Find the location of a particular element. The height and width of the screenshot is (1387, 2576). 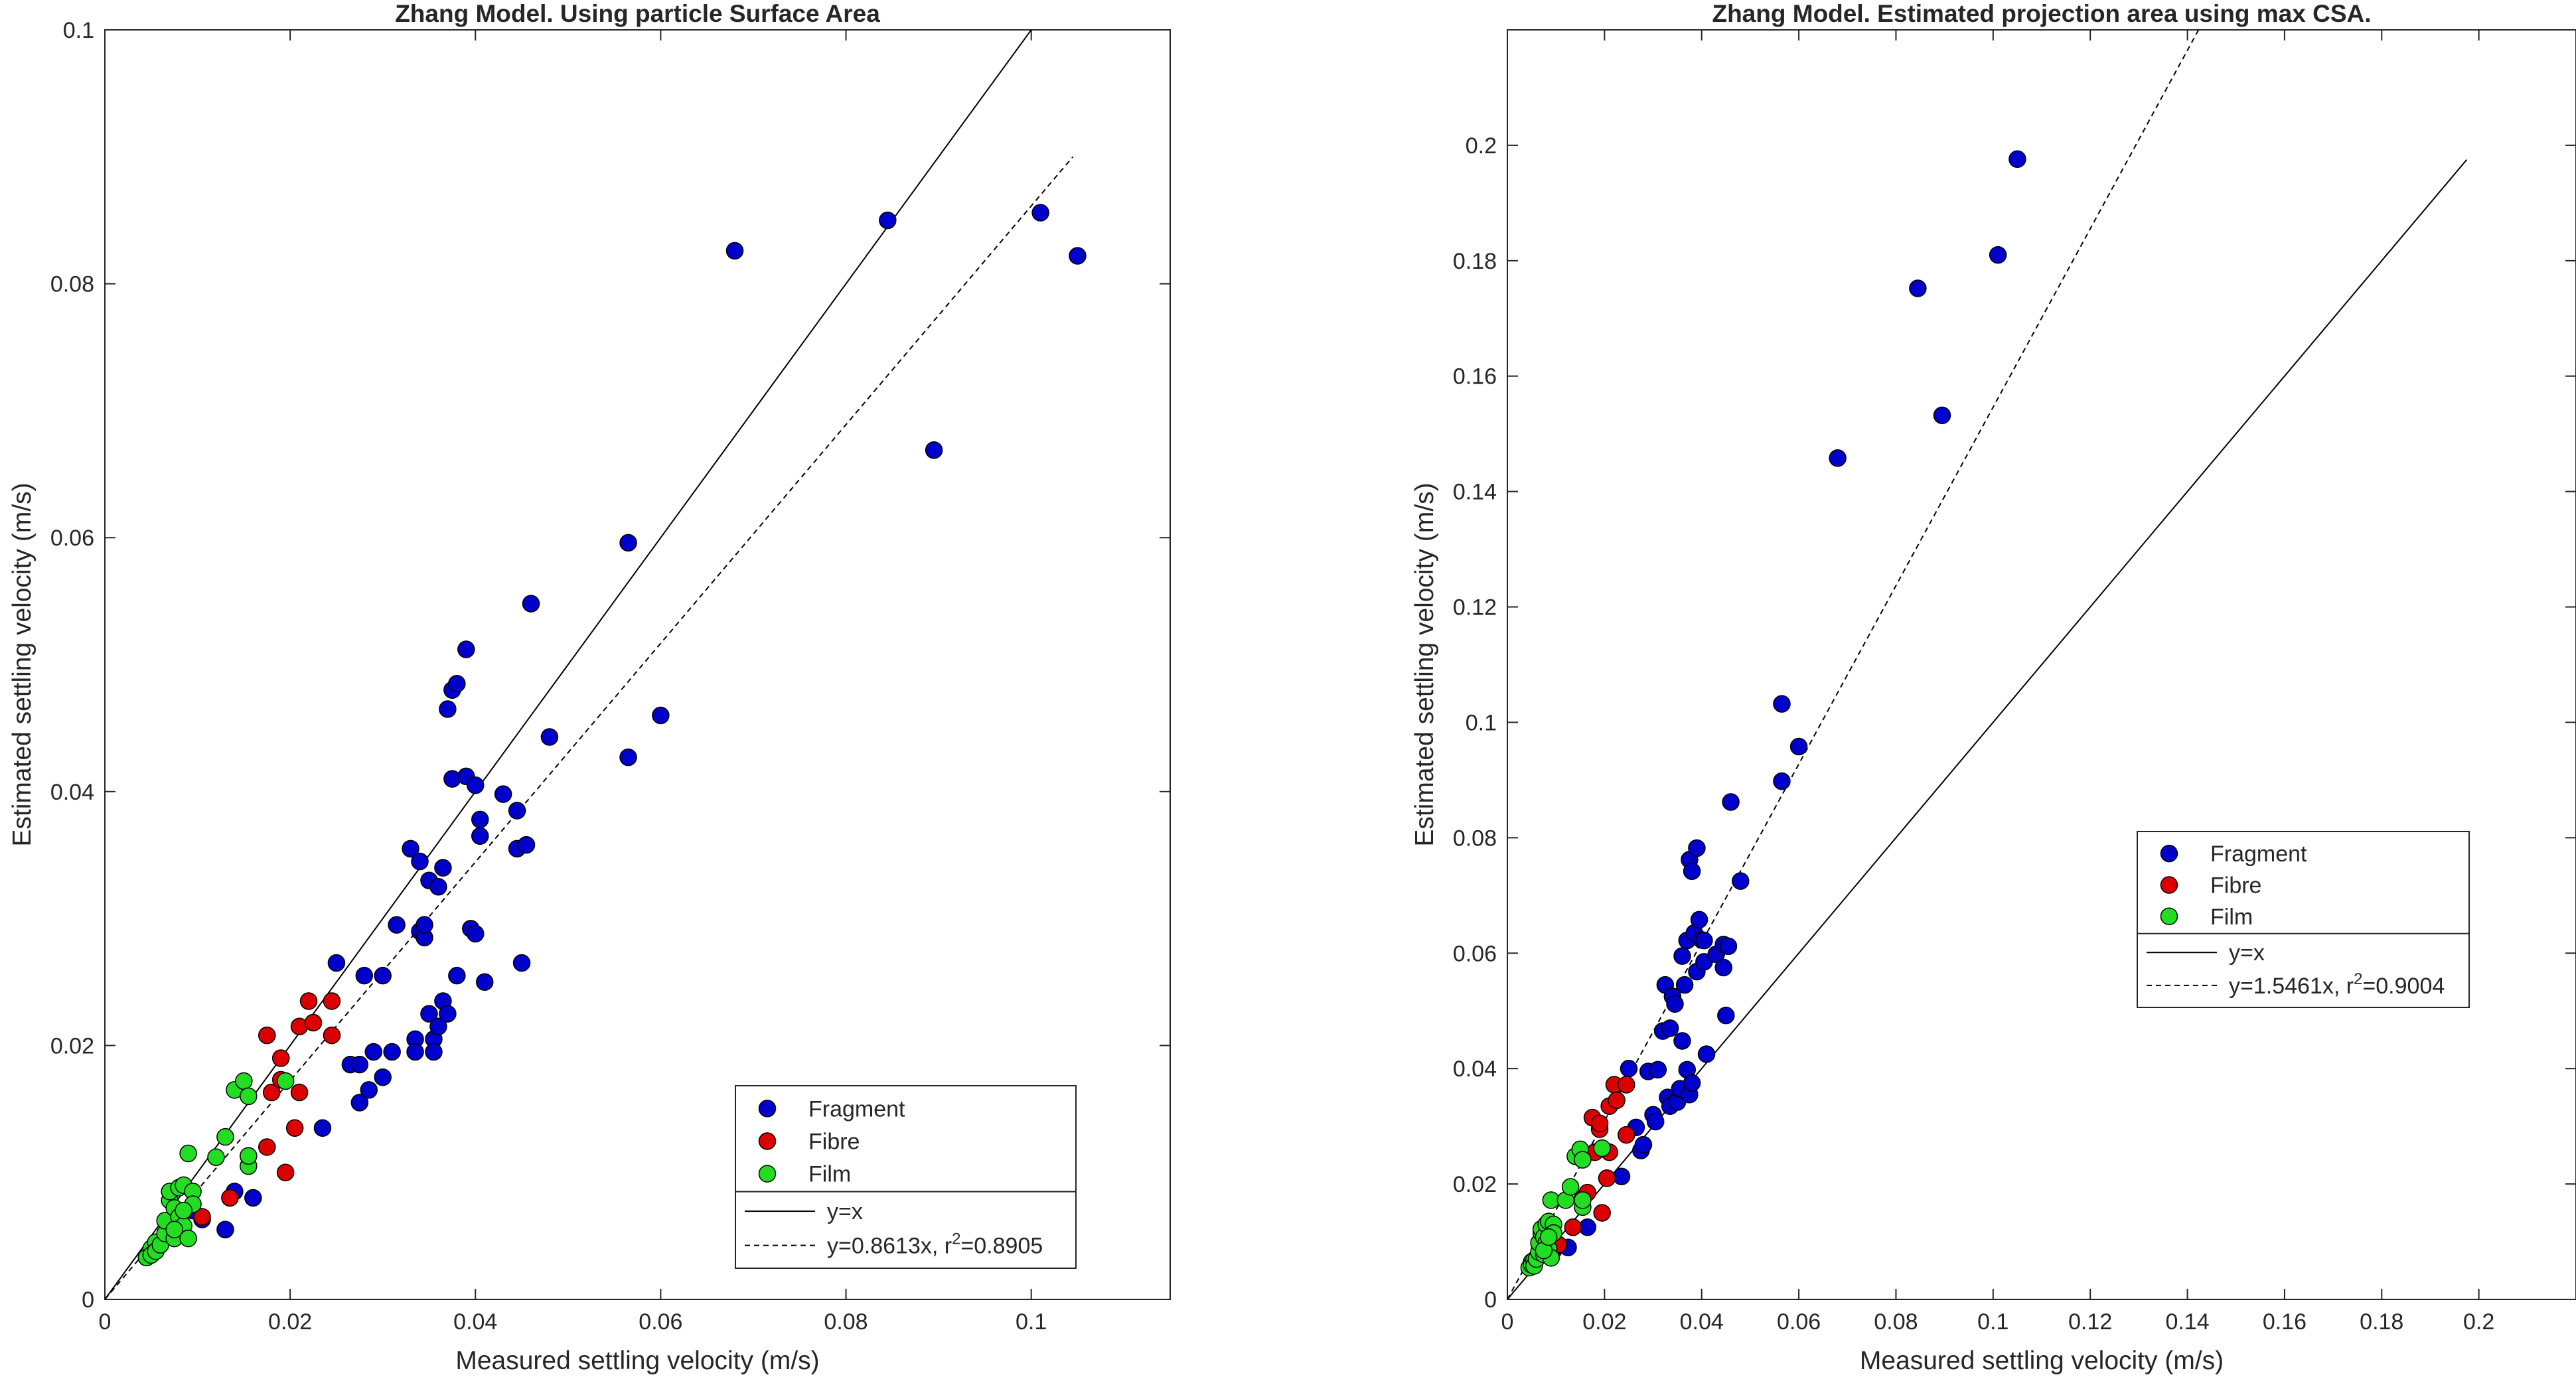

x-tick-label: 0.02 is located at coordinates (1604, 1322).